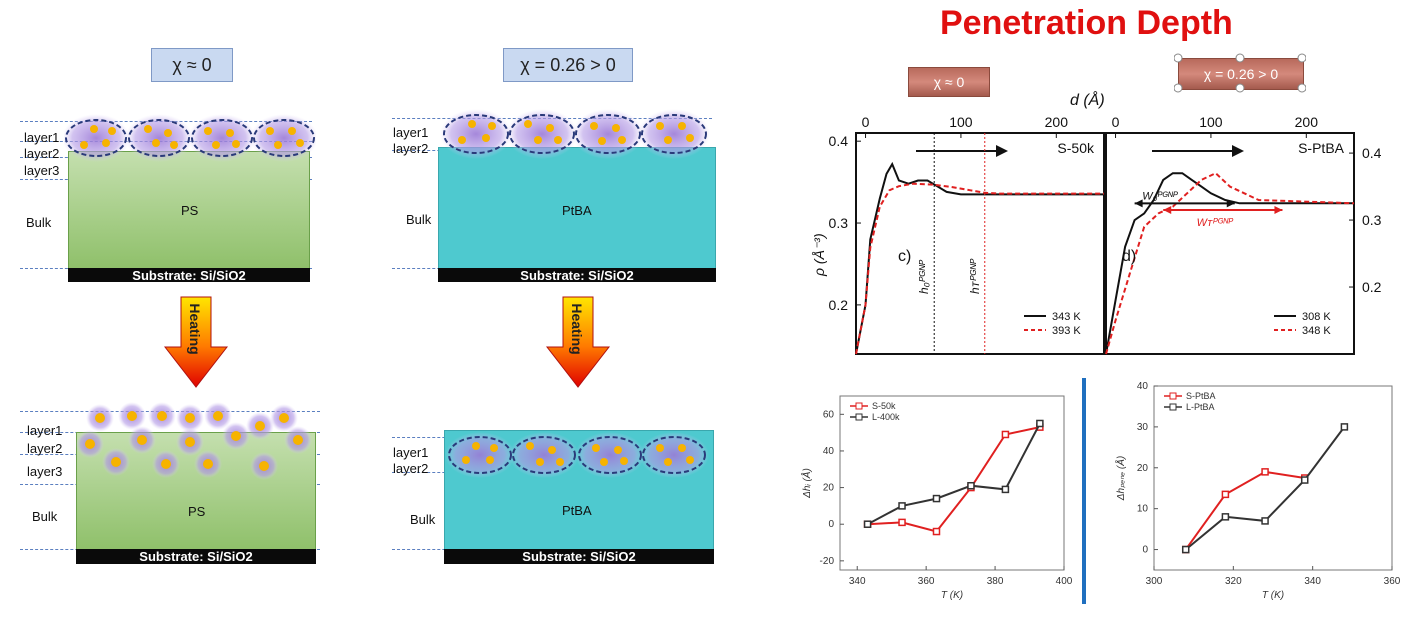 The image size is (1421, 622). What do you see at coordinates (1160, 196) in the screenshot?
I see `marker-label-w0: W₀ᴾᴳᴺᴾ` at bounding box center [1160, 196].